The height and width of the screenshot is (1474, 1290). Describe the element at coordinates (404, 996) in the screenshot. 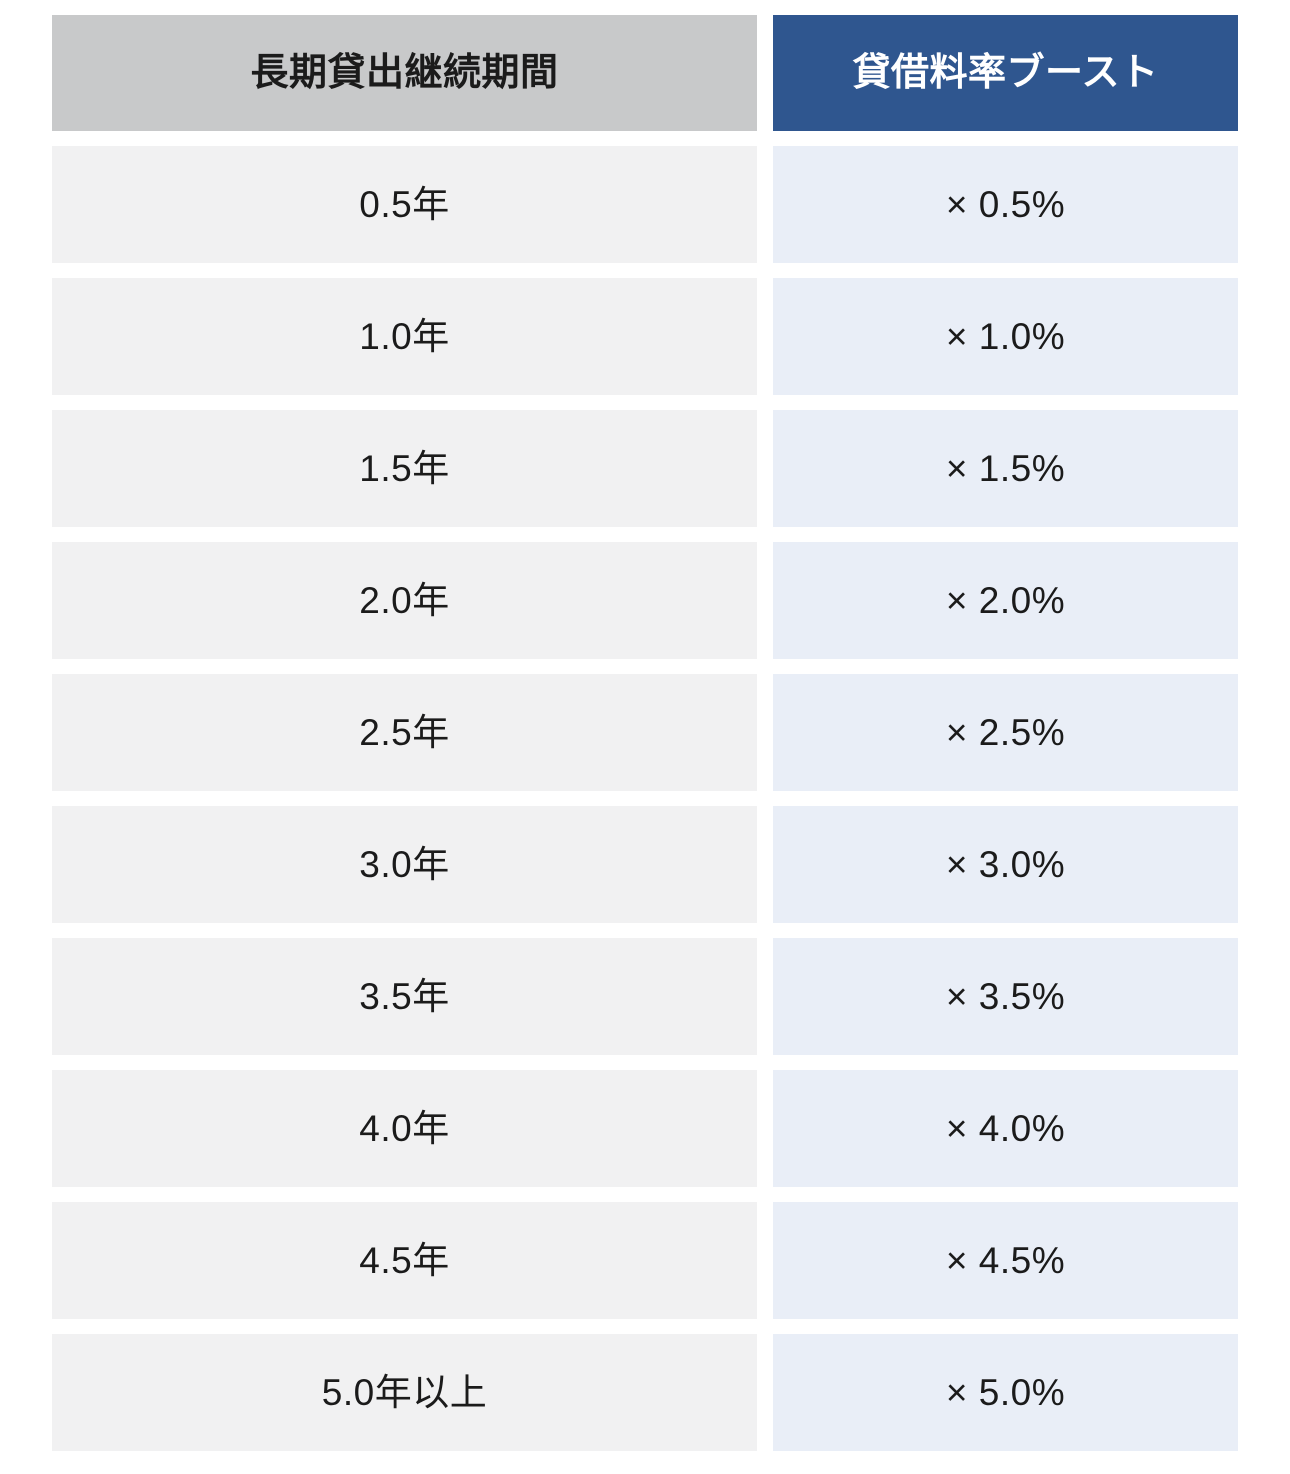

I see `lending-period-cell: 3.5年` at that location.